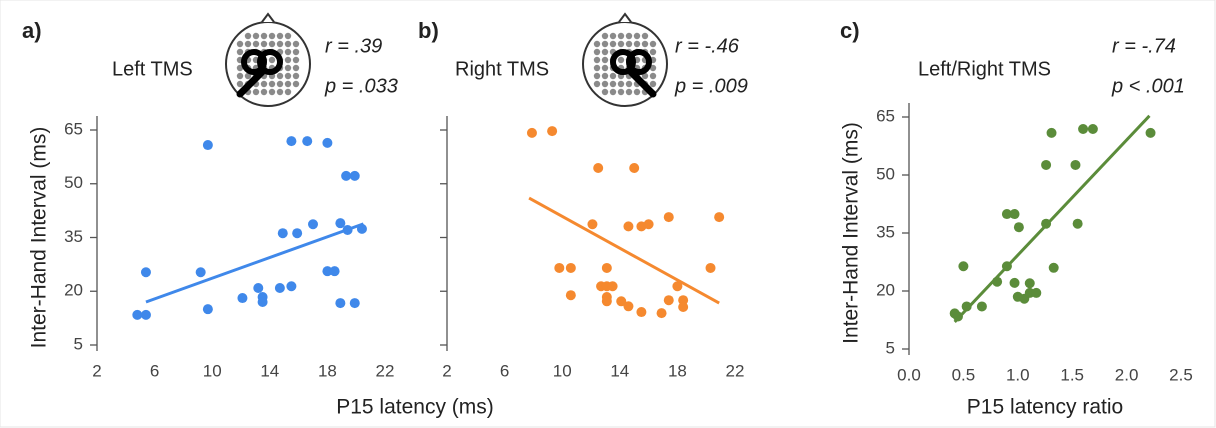  Describe the element at coordinates (73, 290) in the screenshot. I see `y-tick-label: 20` at that location.